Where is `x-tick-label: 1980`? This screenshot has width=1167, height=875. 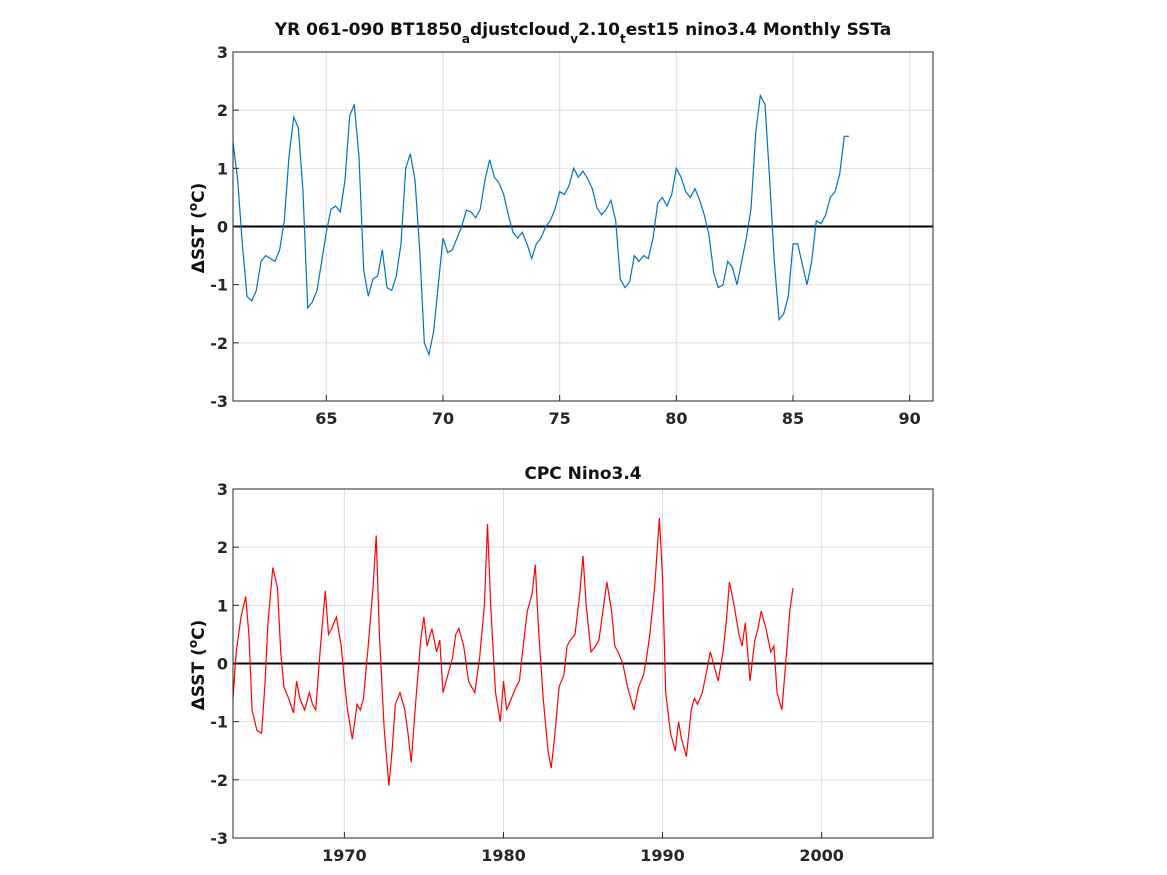 x-tick-label: 1980 is located at coordinates (503, 855).